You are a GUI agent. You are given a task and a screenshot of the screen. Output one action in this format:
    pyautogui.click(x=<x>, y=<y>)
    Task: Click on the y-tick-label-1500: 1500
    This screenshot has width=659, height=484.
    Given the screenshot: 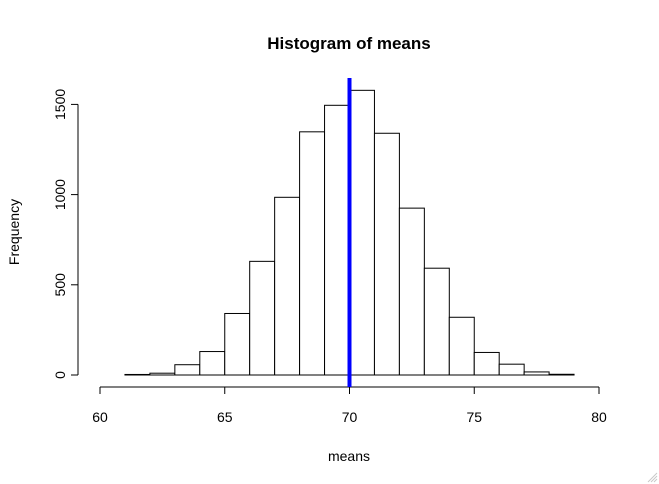 What is the action you would take?
    pyautogui.click(x=60, y=104)
    